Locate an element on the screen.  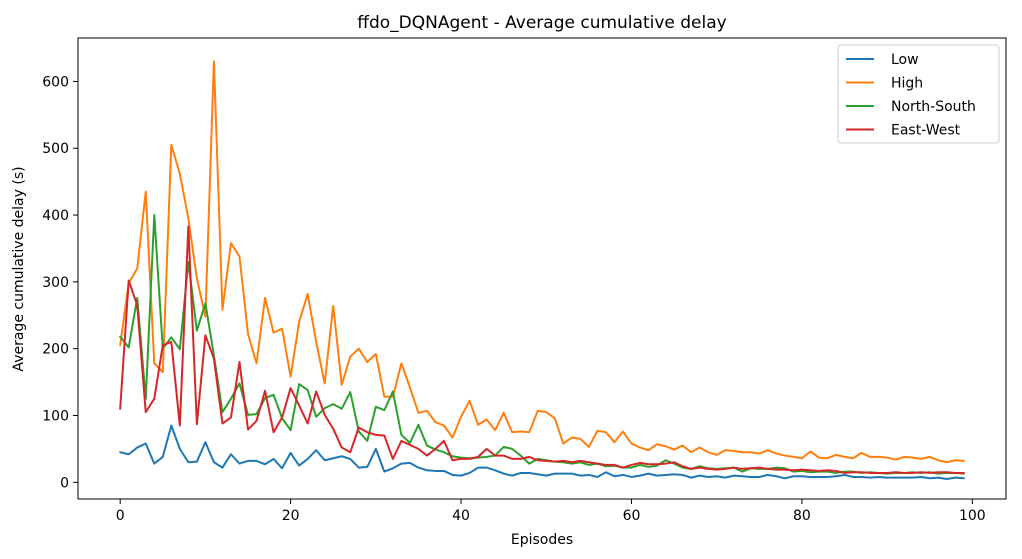
y-tick-label: 500 is located at coordinates (55, 149).